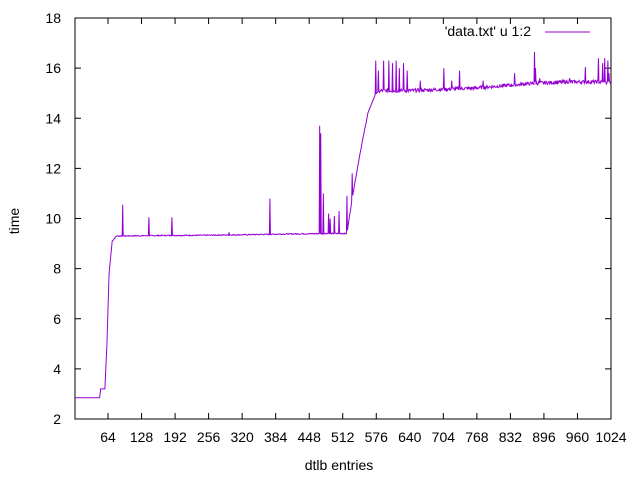  Describe the element at coordinates (57, 369) in the screenshot. I see `y-tick-label: 4` at that location.